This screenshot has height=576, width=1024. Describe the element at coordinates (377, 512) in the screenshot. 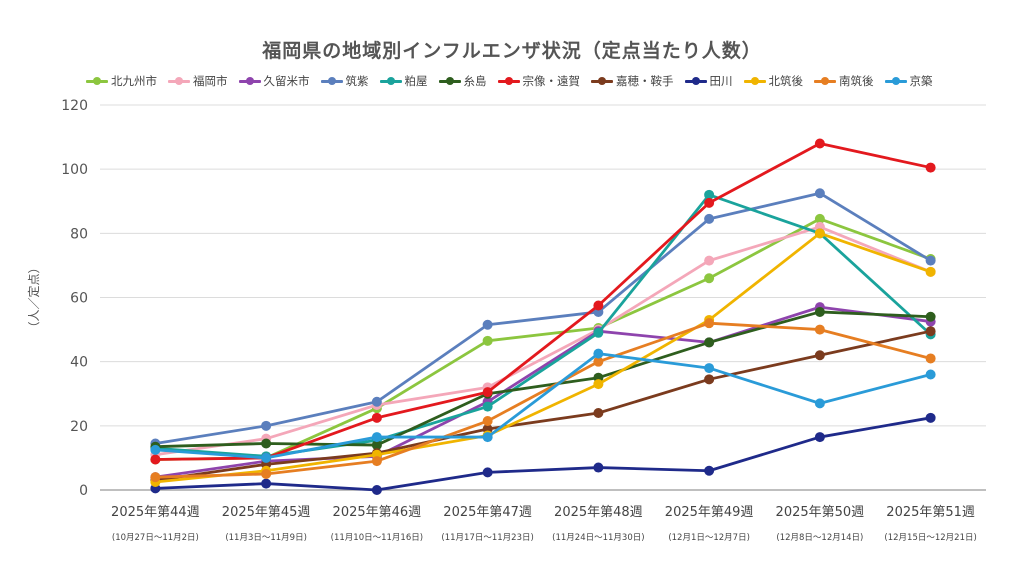

I see `x-tick-label: 2025年第46週` at that location.